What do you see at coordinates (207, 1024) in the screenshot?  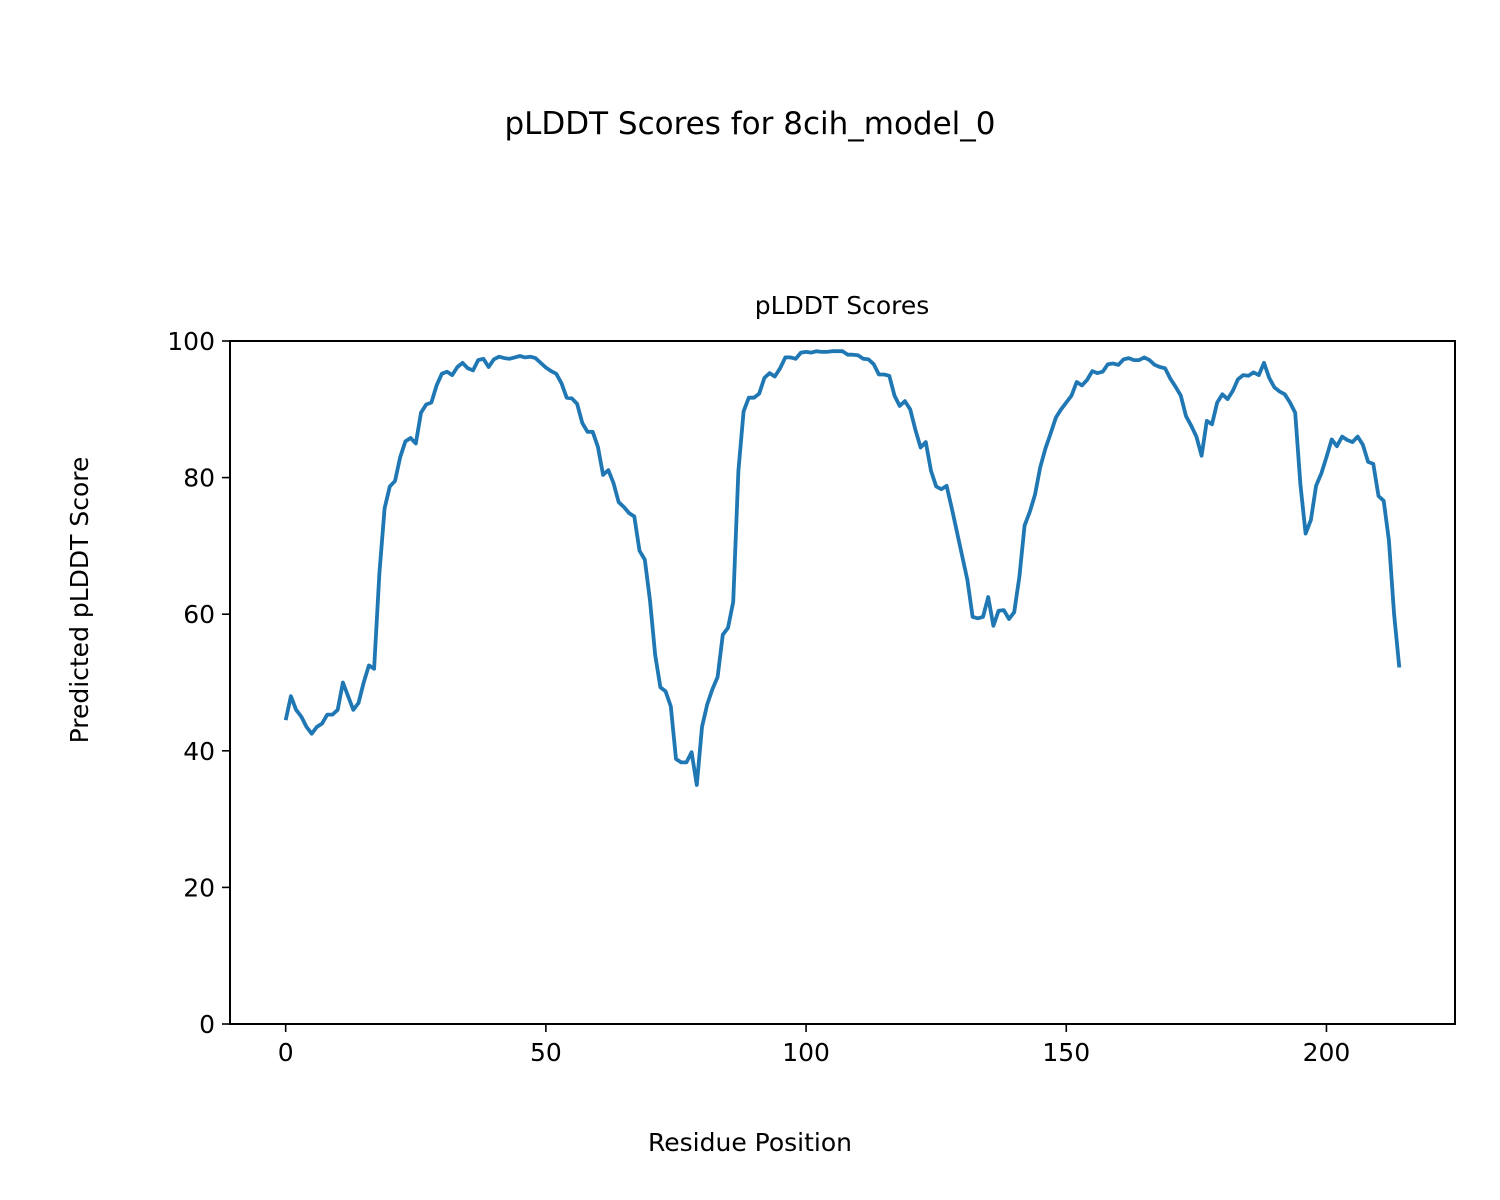 I see `y-tick-label: 0` at bounding box center [207, 1024].